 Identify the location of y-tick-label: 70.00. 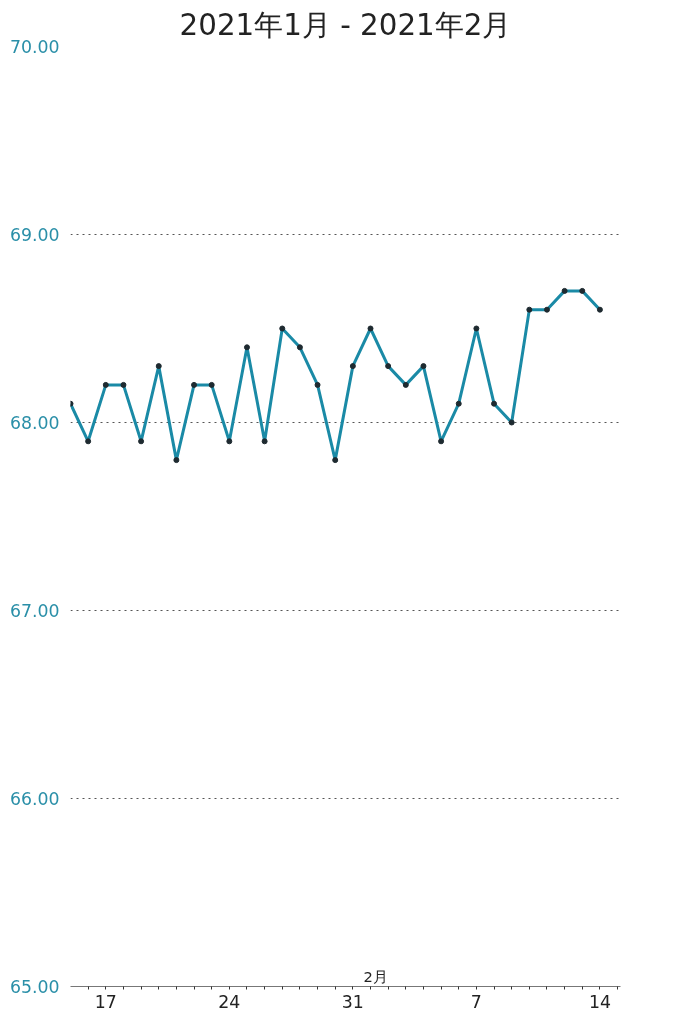
(34, 47).